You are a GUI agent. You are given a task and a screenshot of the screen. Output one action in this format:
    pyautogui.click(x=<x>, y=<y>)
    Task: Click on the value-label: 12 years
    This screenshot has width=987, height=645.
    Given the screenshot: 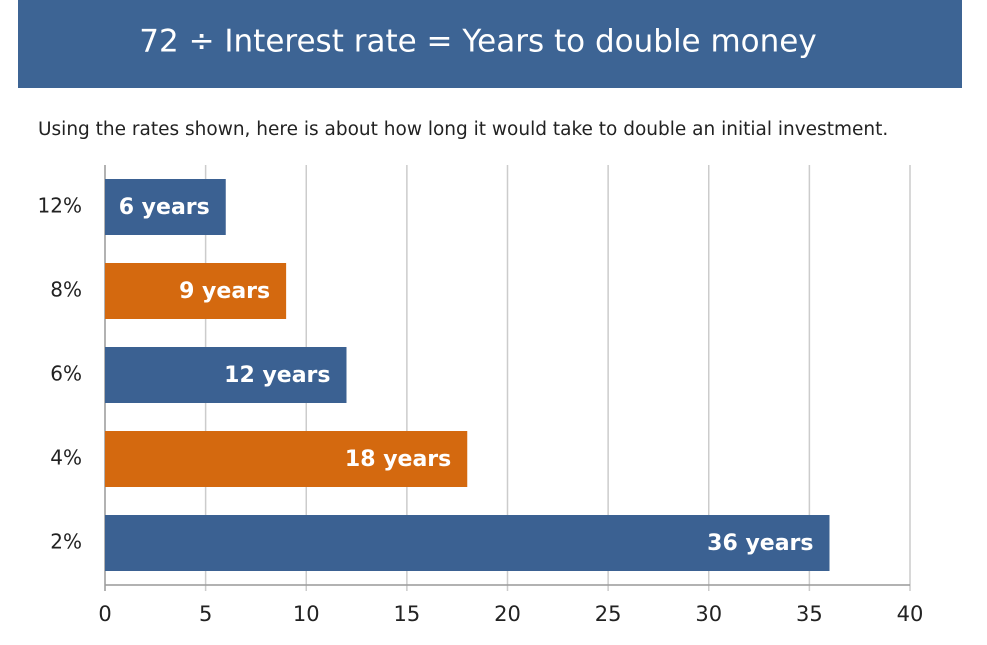 What is the action you would take?
    pyautogui.click(x=277, y=375)
    